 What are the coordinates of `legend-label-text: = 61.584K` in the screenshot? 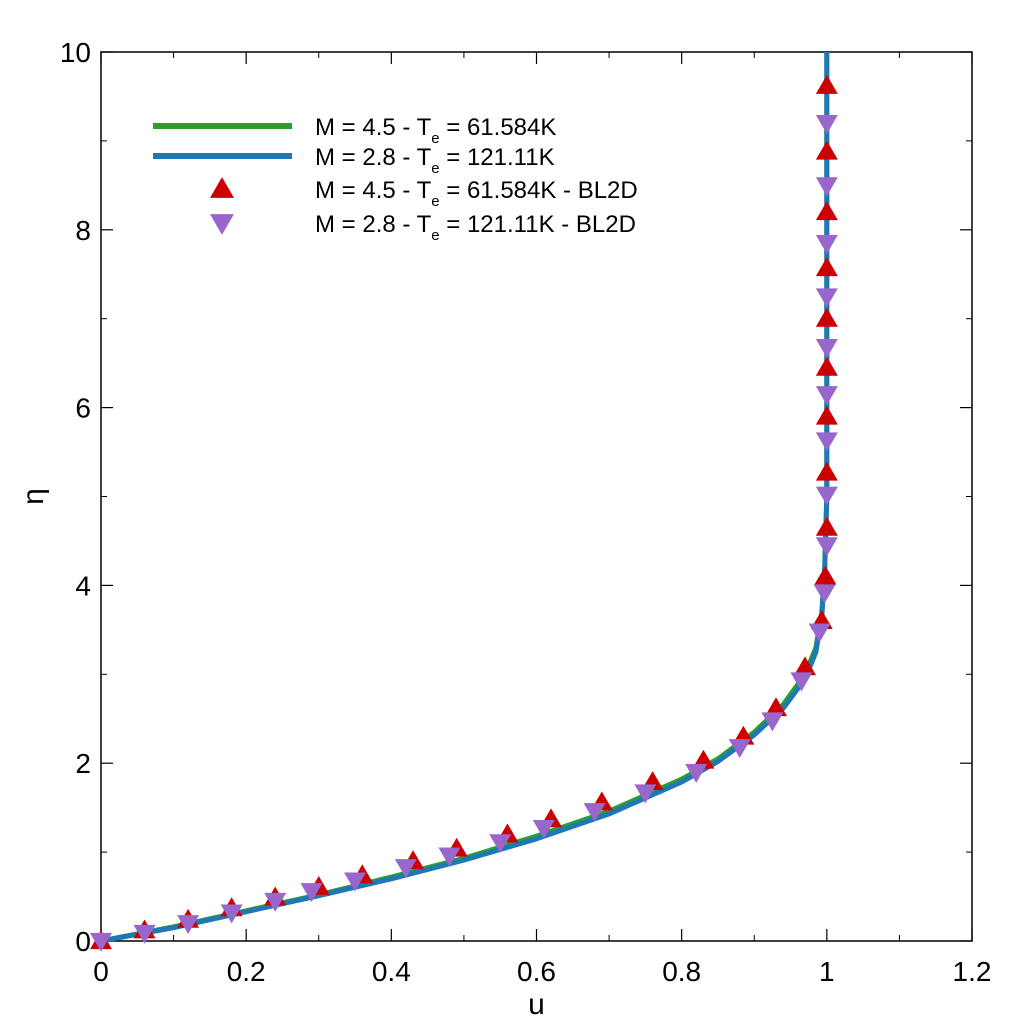 It's located at (498, 127).